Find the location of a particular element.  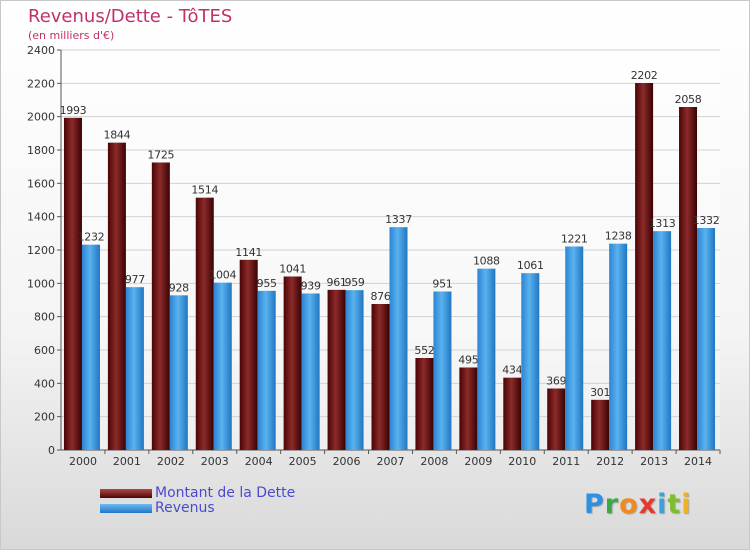

x-tick-label: 2003 is located at coordinates (215, 461).